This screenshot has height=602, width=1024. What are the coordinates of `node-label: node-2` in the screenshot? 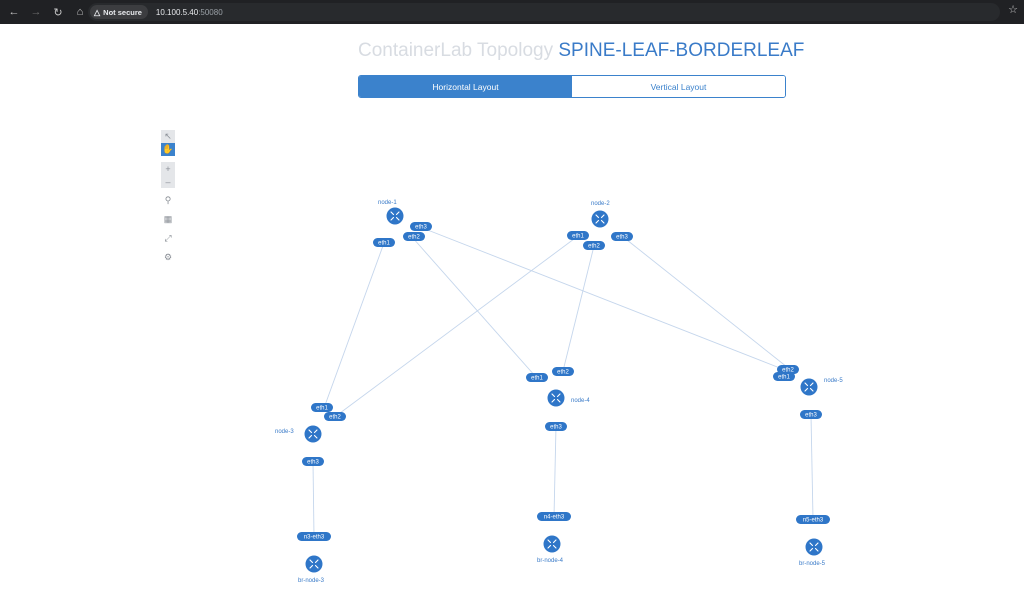 It's located at (600, 204).